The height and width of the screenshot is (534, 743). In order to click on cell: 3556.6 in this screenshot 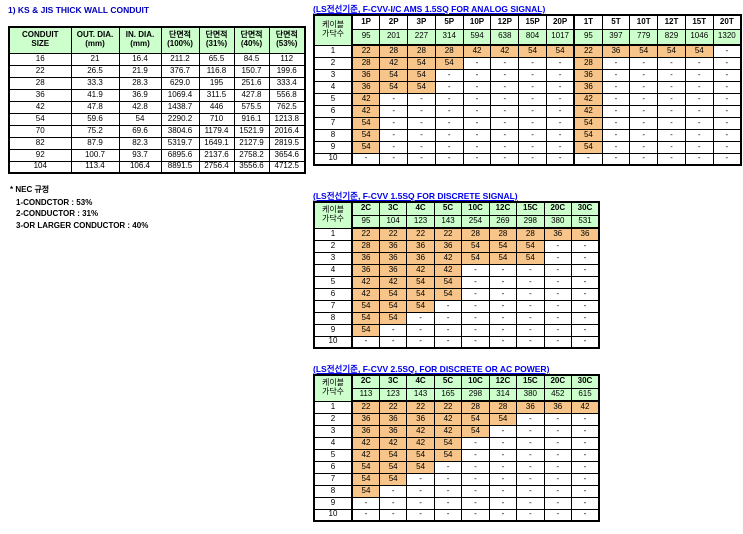, I will do `click(251, 167)`.